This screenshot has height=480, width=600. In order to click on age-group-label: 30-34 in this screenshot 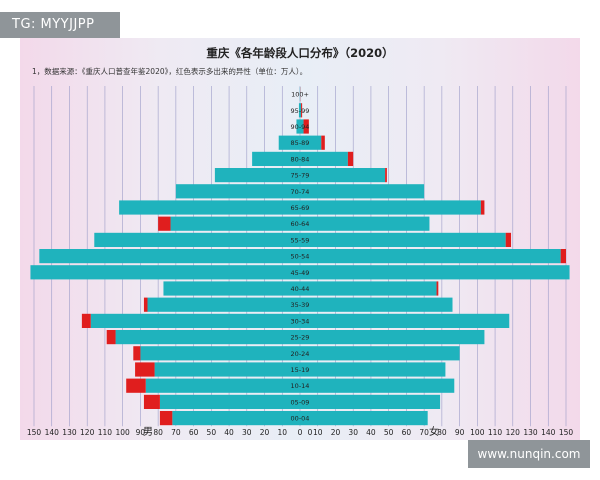, I will do `click(300, 321)`.